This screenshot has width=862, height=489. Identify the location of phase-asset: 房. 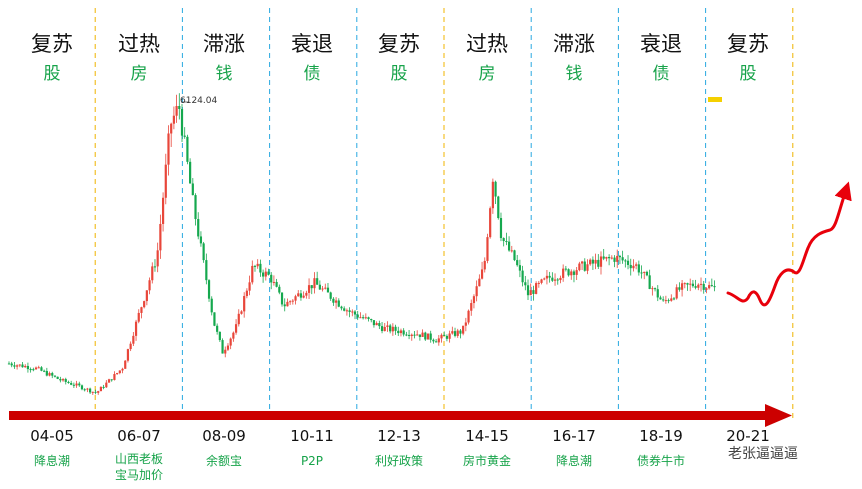
(487, 74).